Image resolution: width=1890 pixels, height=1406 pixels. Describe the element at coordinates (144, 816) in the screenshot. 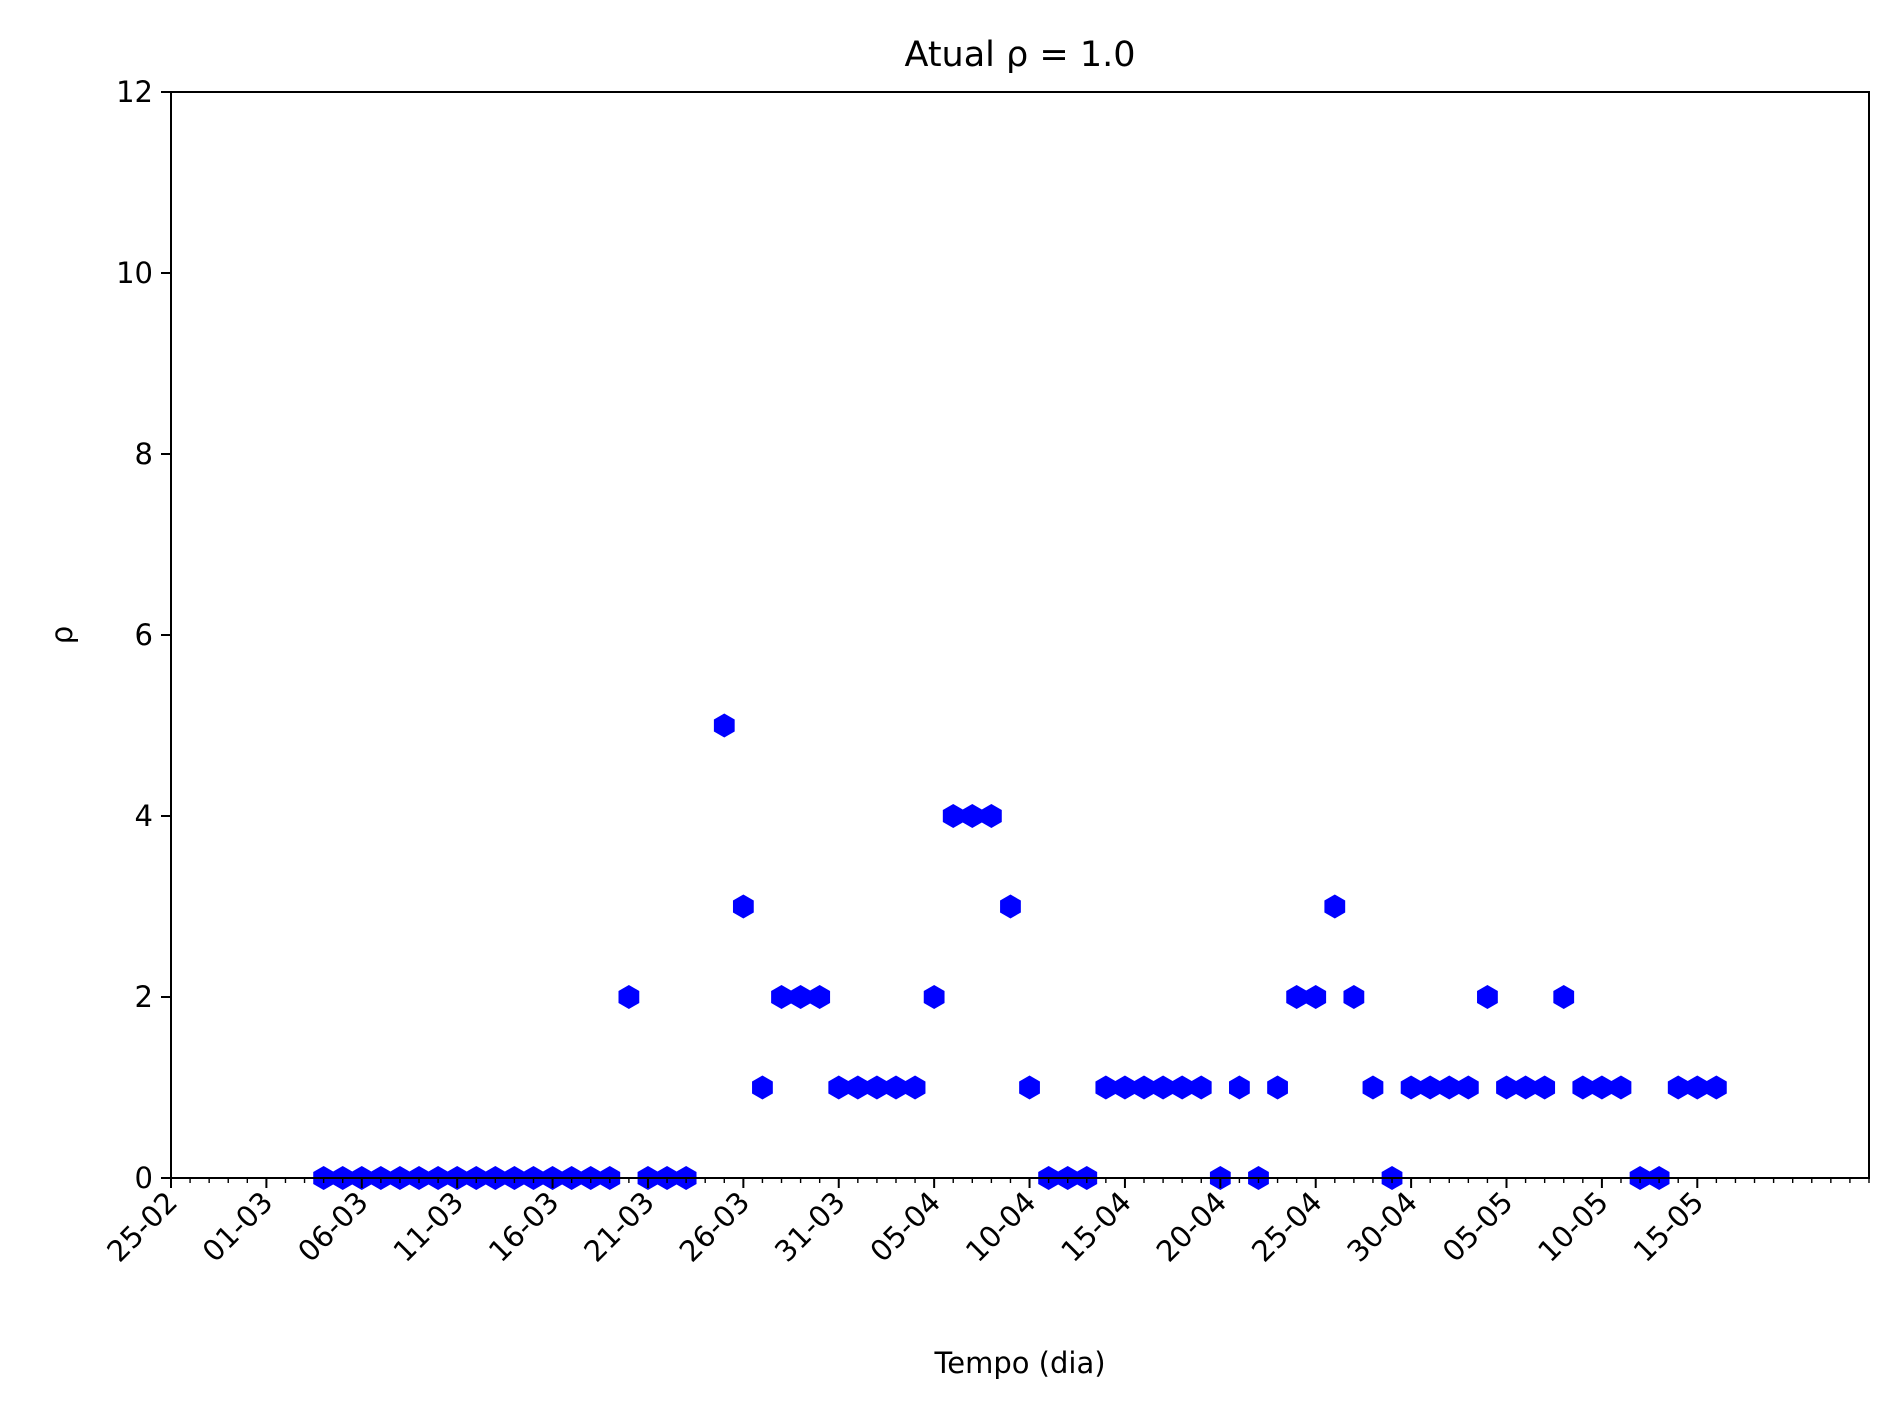

I see `y-tick-label: 4` at that location.